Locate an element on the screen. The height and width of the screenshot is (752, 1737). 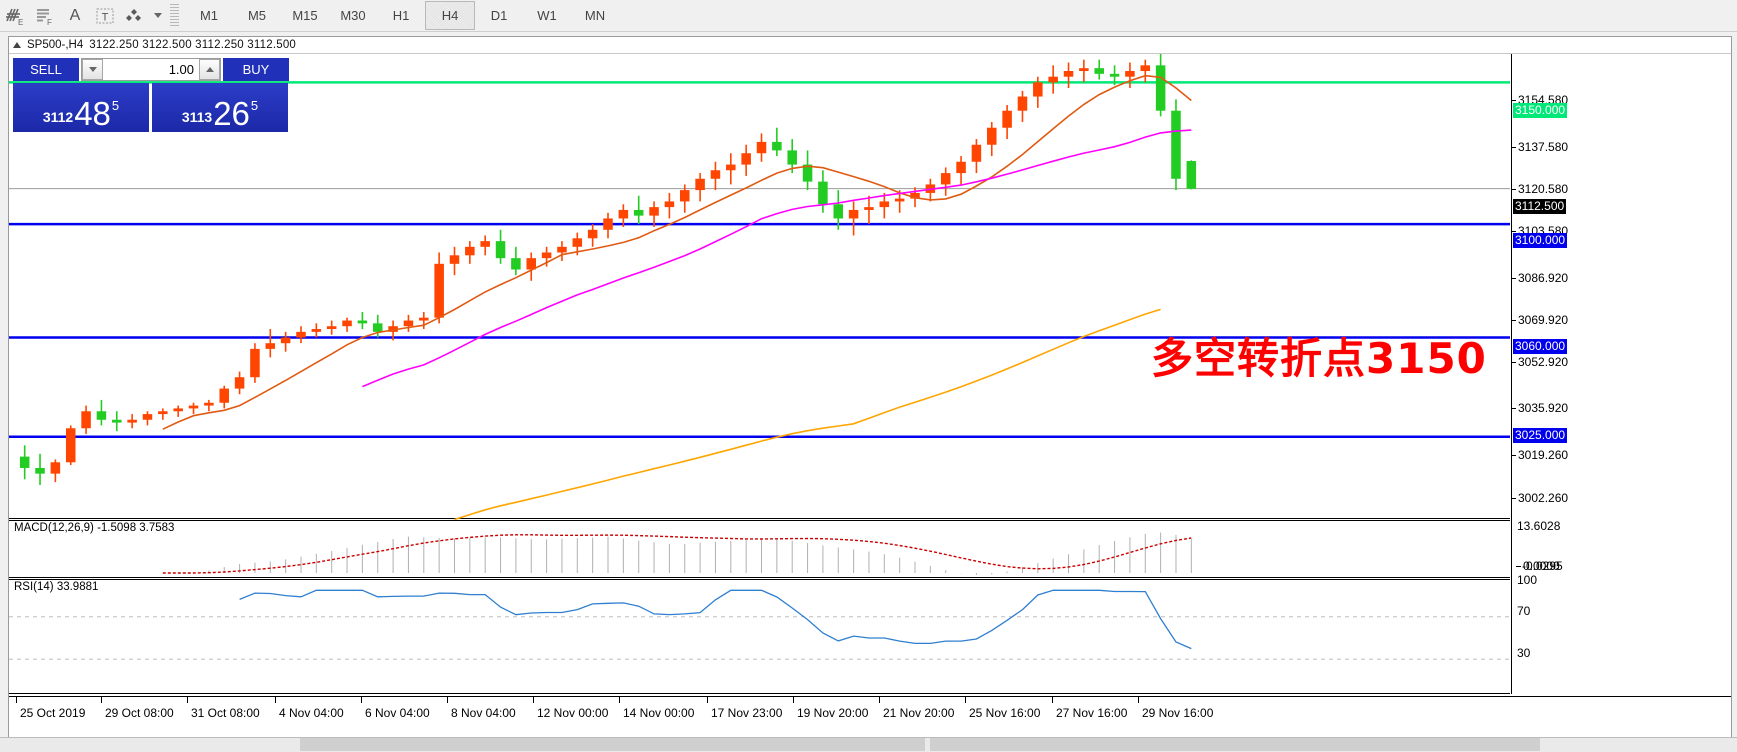
main-toolbar: E F A T is located at coordinates (868, 16).